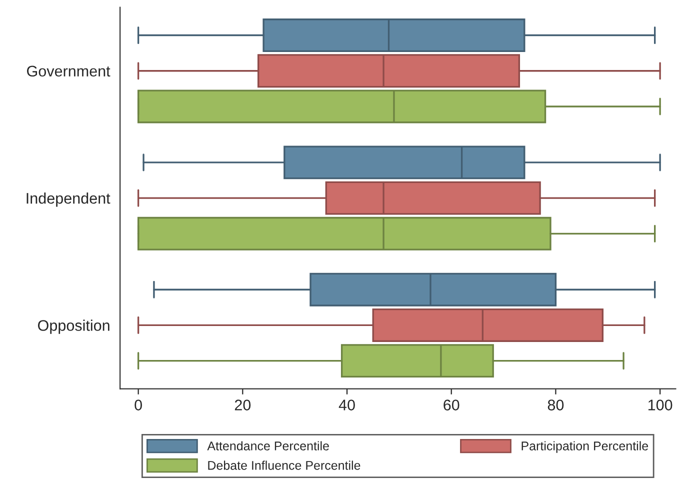  What do you see at coordinates (74, 327) in the screenshot?
I see `y-tick-label: Opposition` at bounding box center [74, 327].